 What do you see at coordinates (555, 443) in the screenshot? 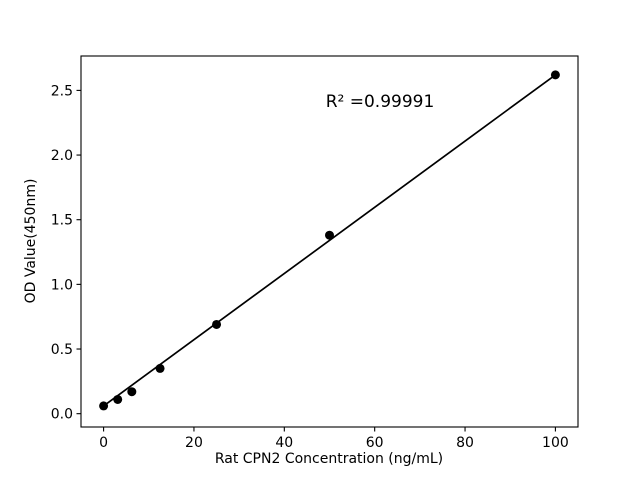
I see `x-tick-label: 100` at bounding box center [555, 443].